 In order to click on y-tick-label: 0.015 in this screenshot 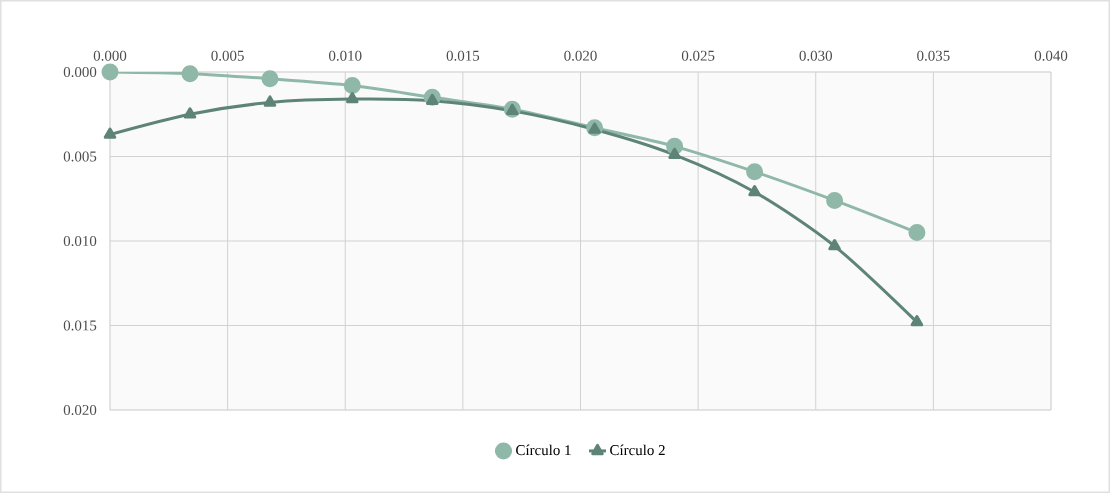, I will do `click(80, 325)`.